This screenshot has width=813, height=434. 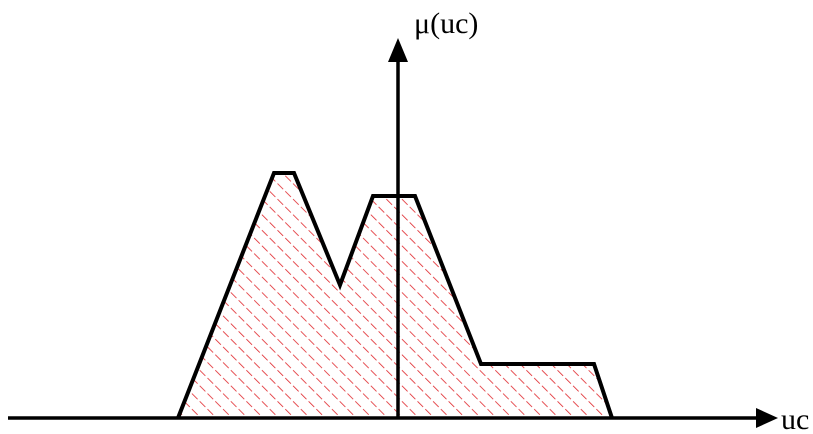 I want to click on x-axis-label: uc, so click(x=795, y=418).